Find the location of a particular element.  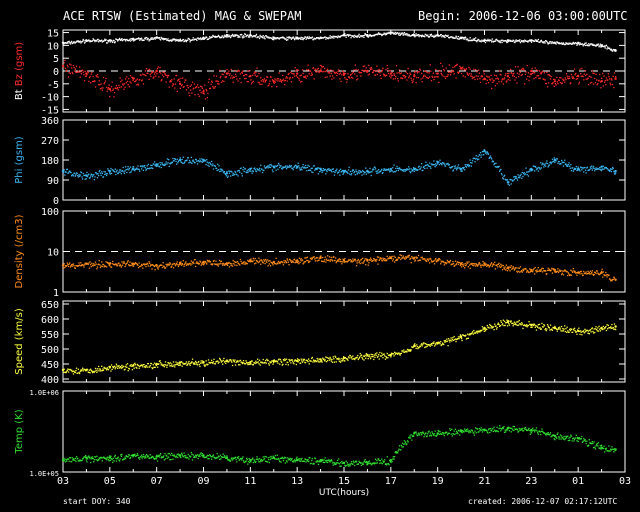

ylabel-part: (gsm) is located at coordinates (19, 58).